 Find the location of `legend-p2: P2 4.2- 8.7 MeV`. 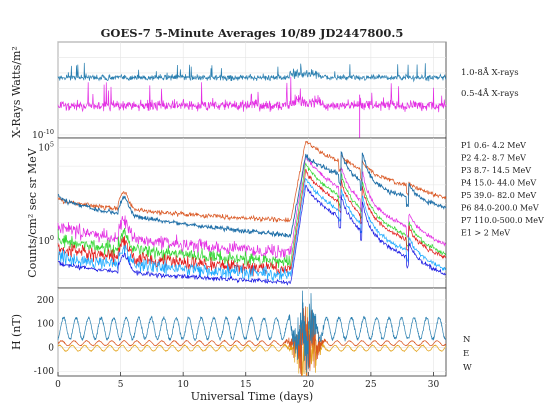

legend-p2: P2 4.2- 8.7 MeV is located at coordinates (493, 158).